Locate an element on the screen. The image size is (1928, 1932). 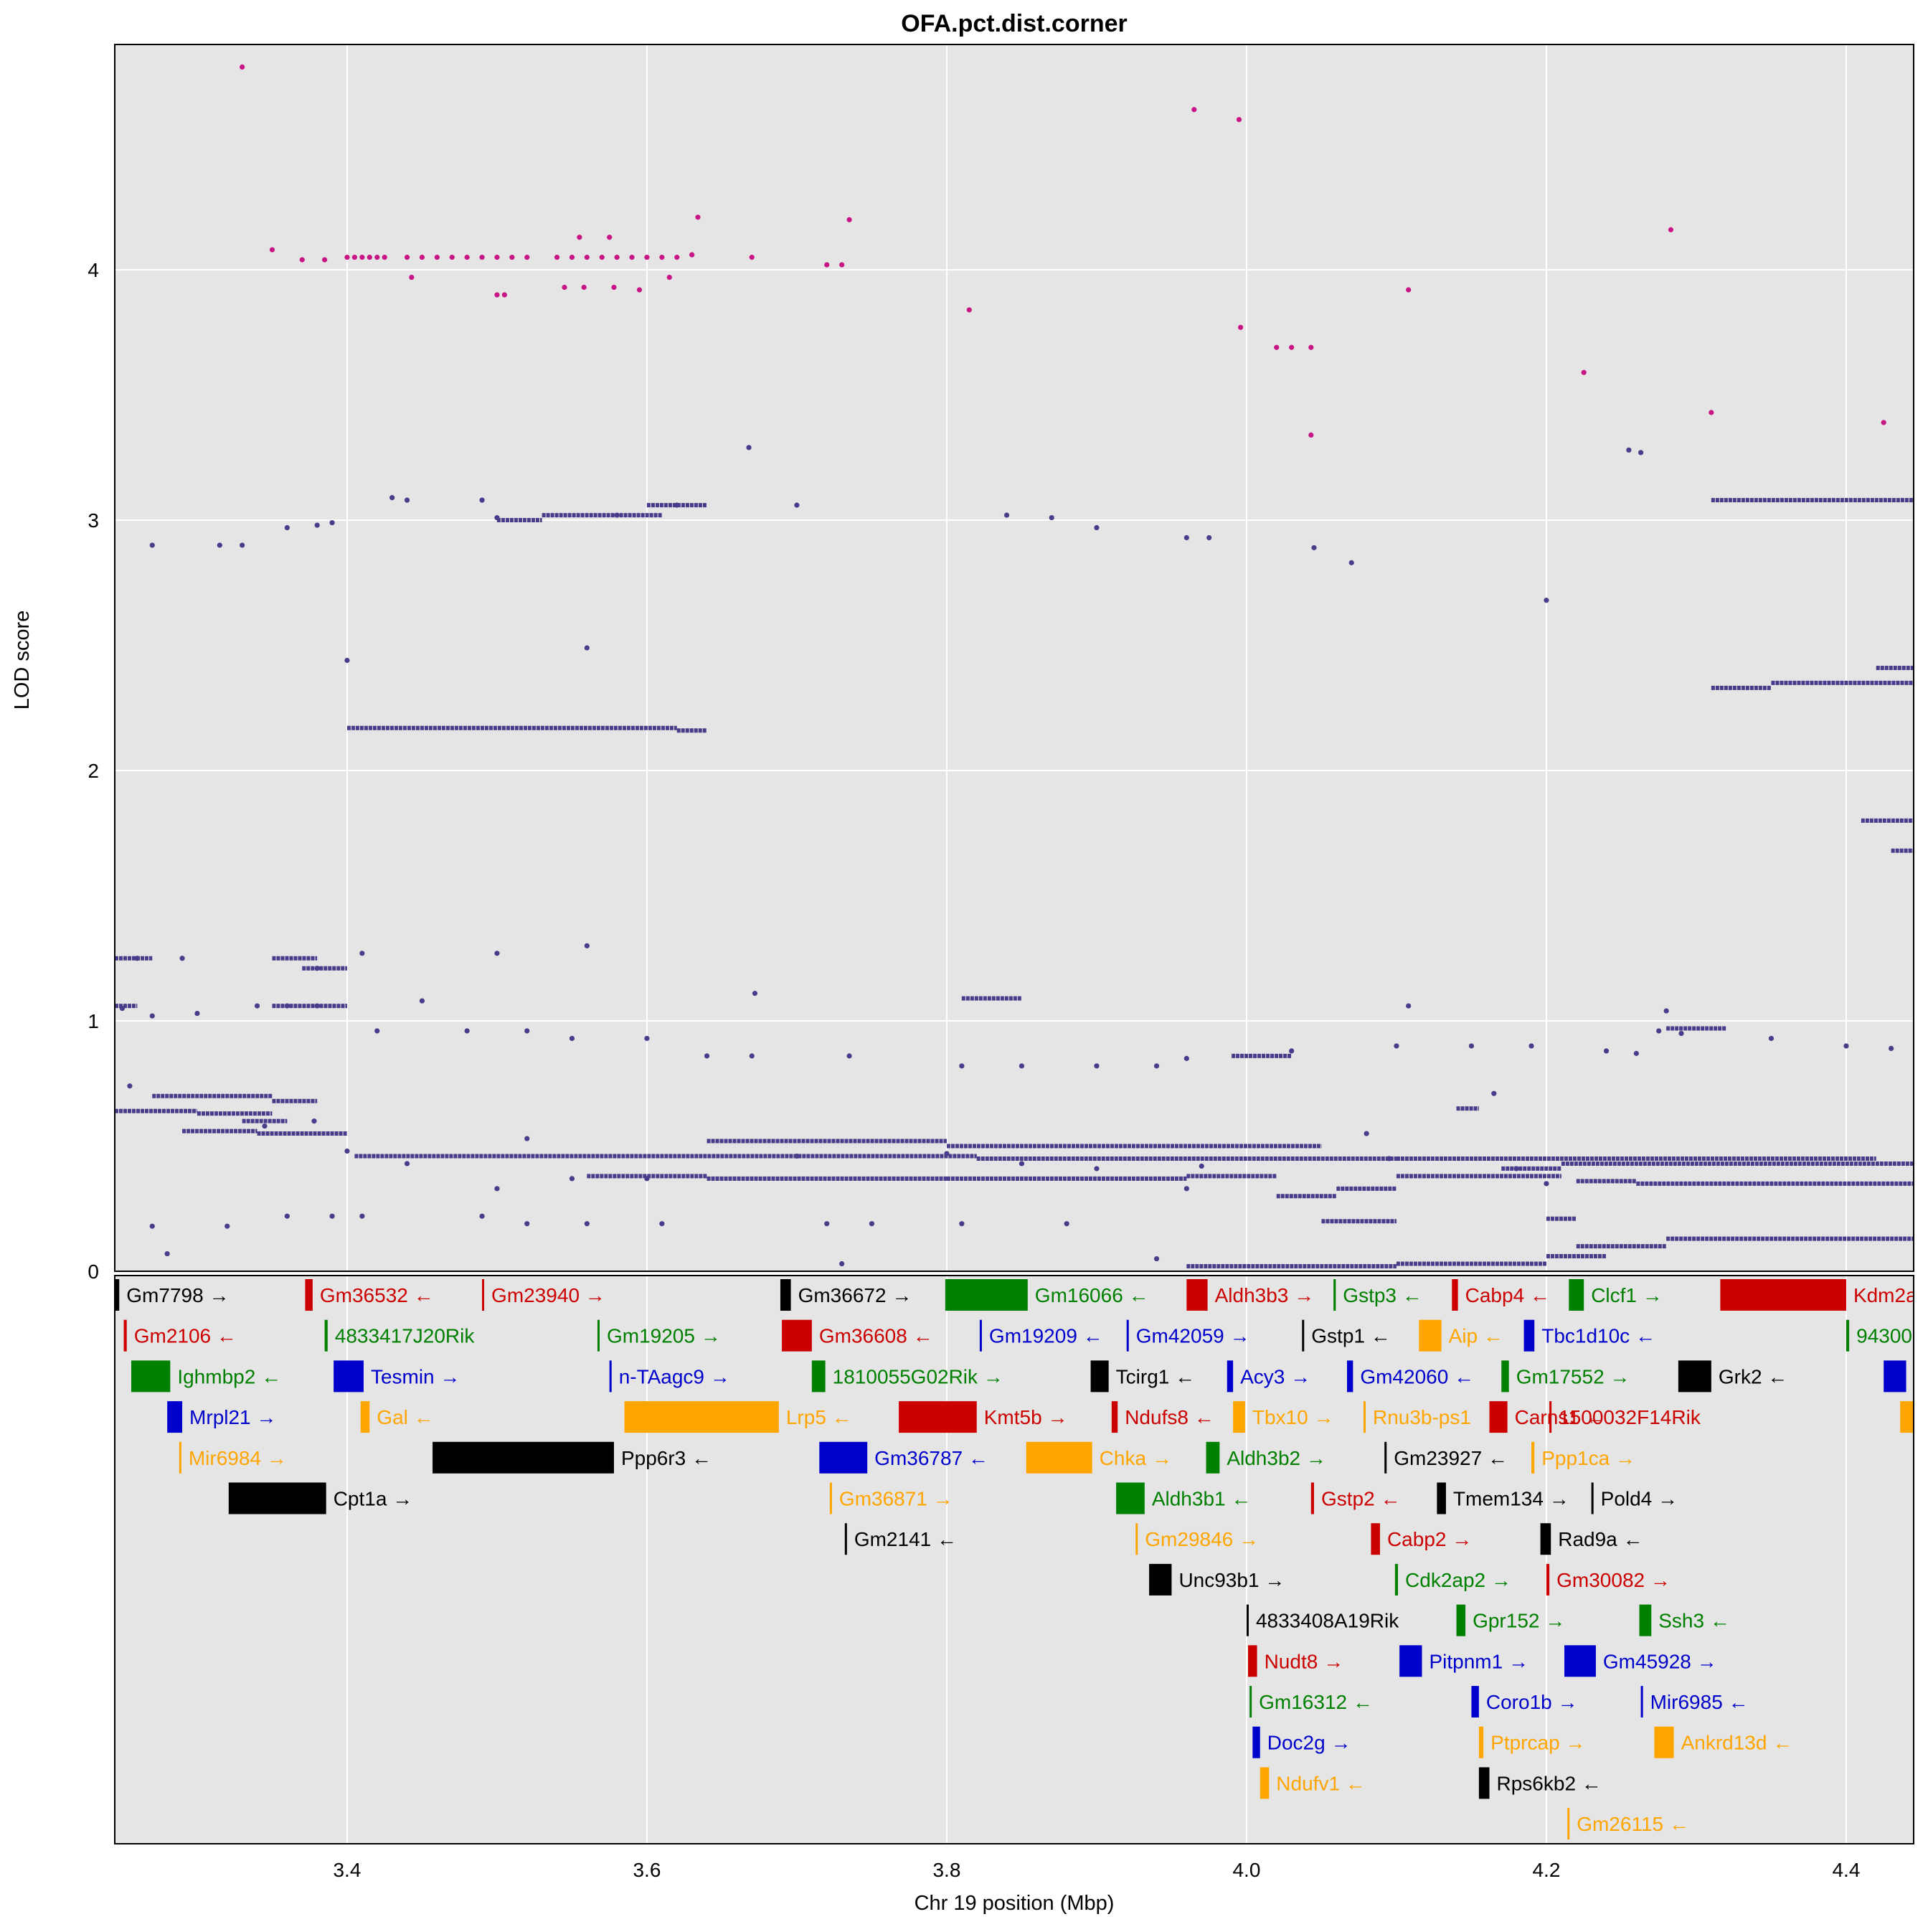
gene-label: Gm16312 ← is located at coordinates (1316, 1702).